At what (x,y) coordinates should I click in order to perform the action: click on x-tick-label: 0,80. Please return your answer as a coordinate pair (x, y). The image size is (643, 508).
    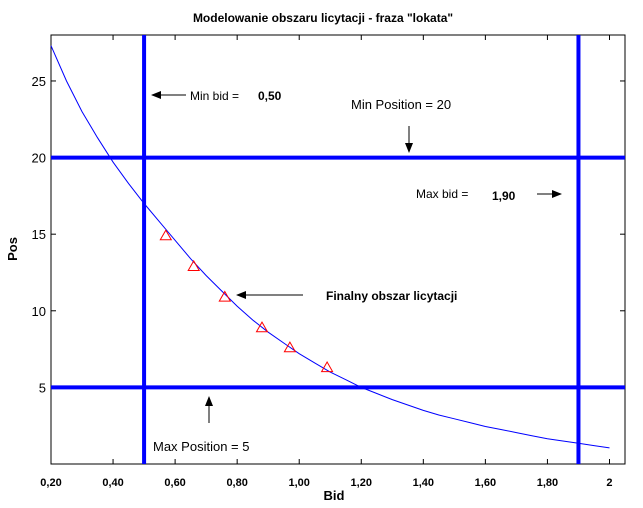
    Looking at the image, I should click on (236, 483).